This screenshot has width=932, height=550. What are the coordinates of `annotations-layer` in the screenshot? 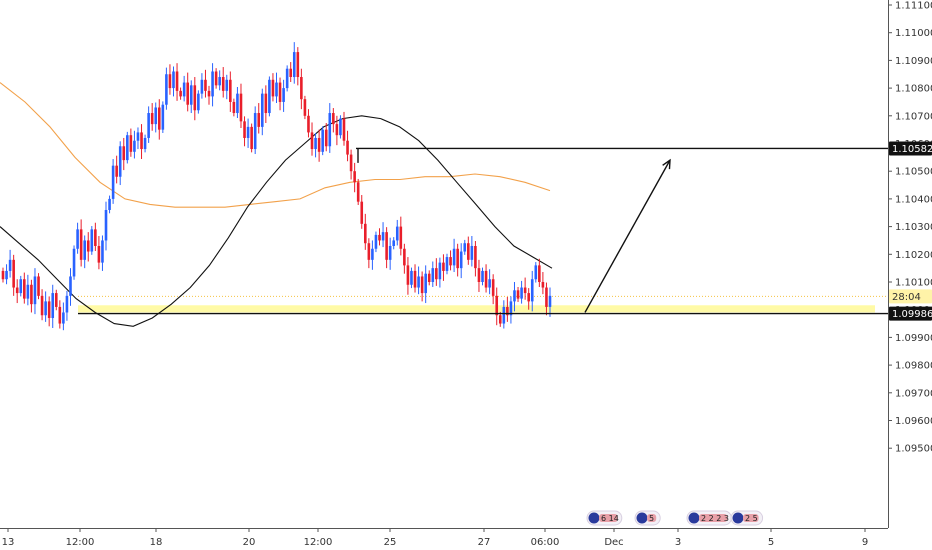 It's located at (627, 235).